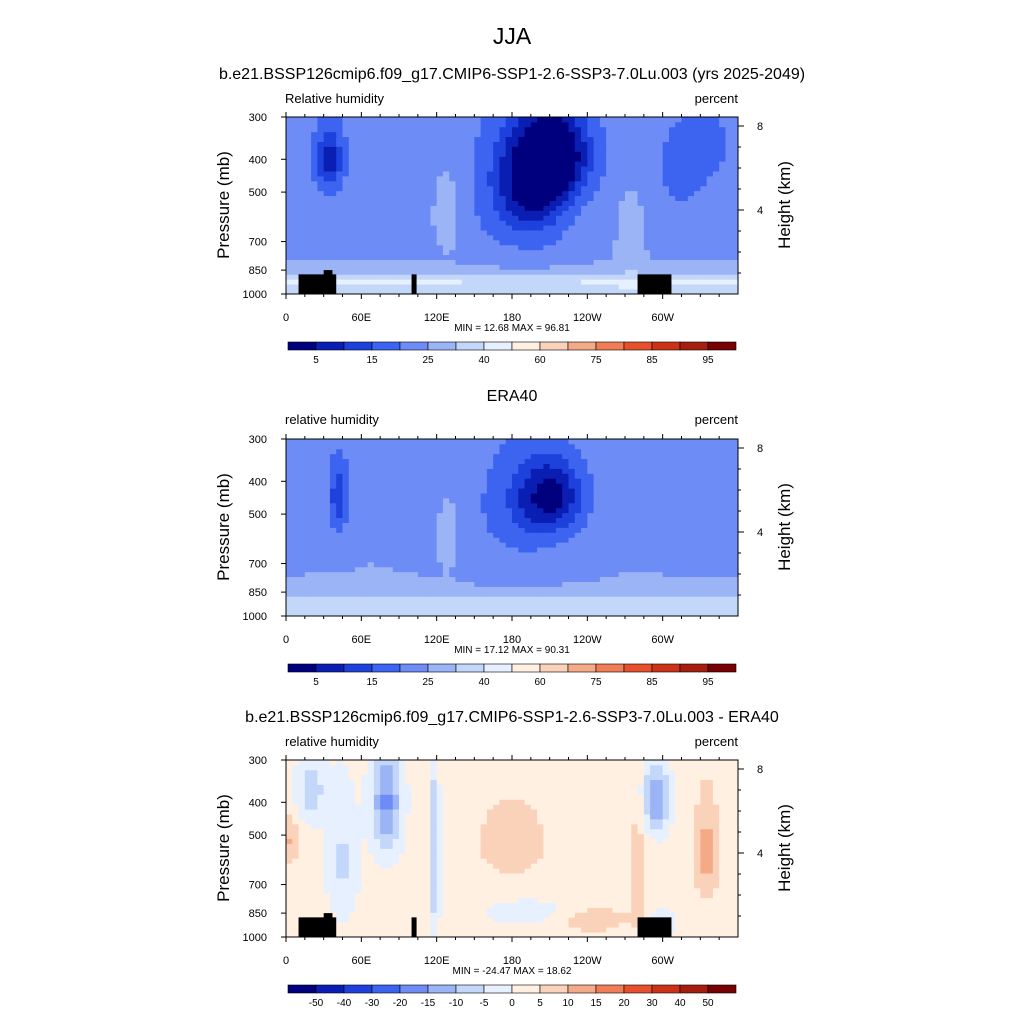 The height and width of the screenshot is (1024, 1024). I want to click on x-tick-label: 180, so click(512, 318).